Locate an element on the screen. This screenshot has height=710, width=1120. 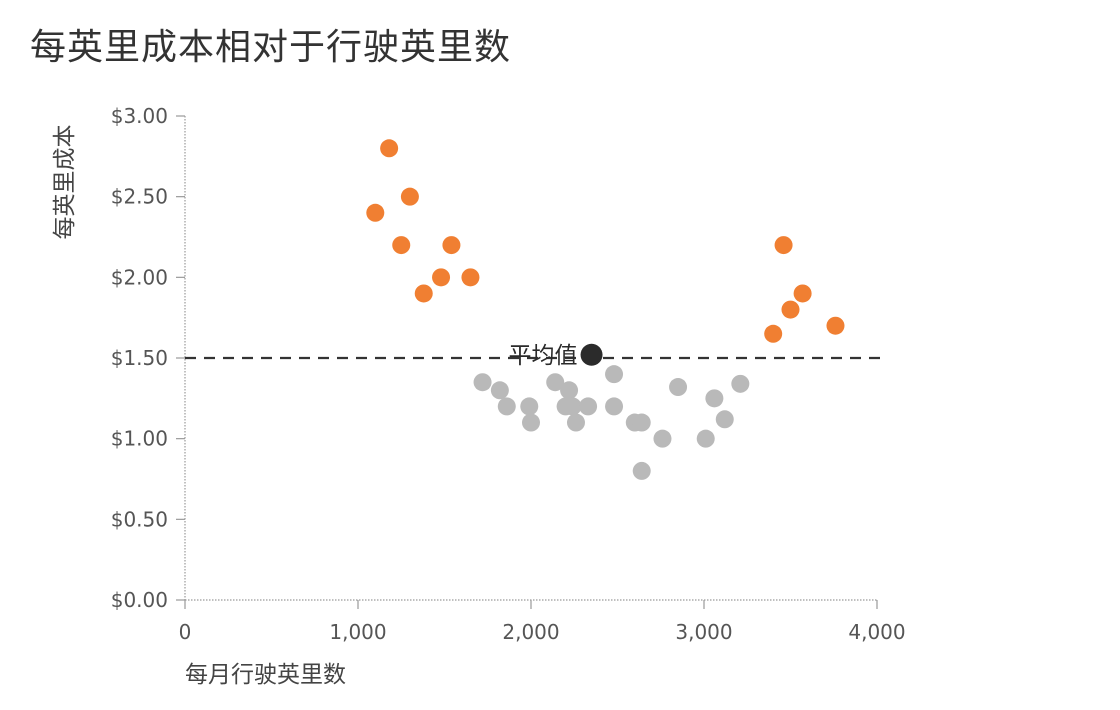
x-tick-label: 0 is located at coordinates (185, 632).